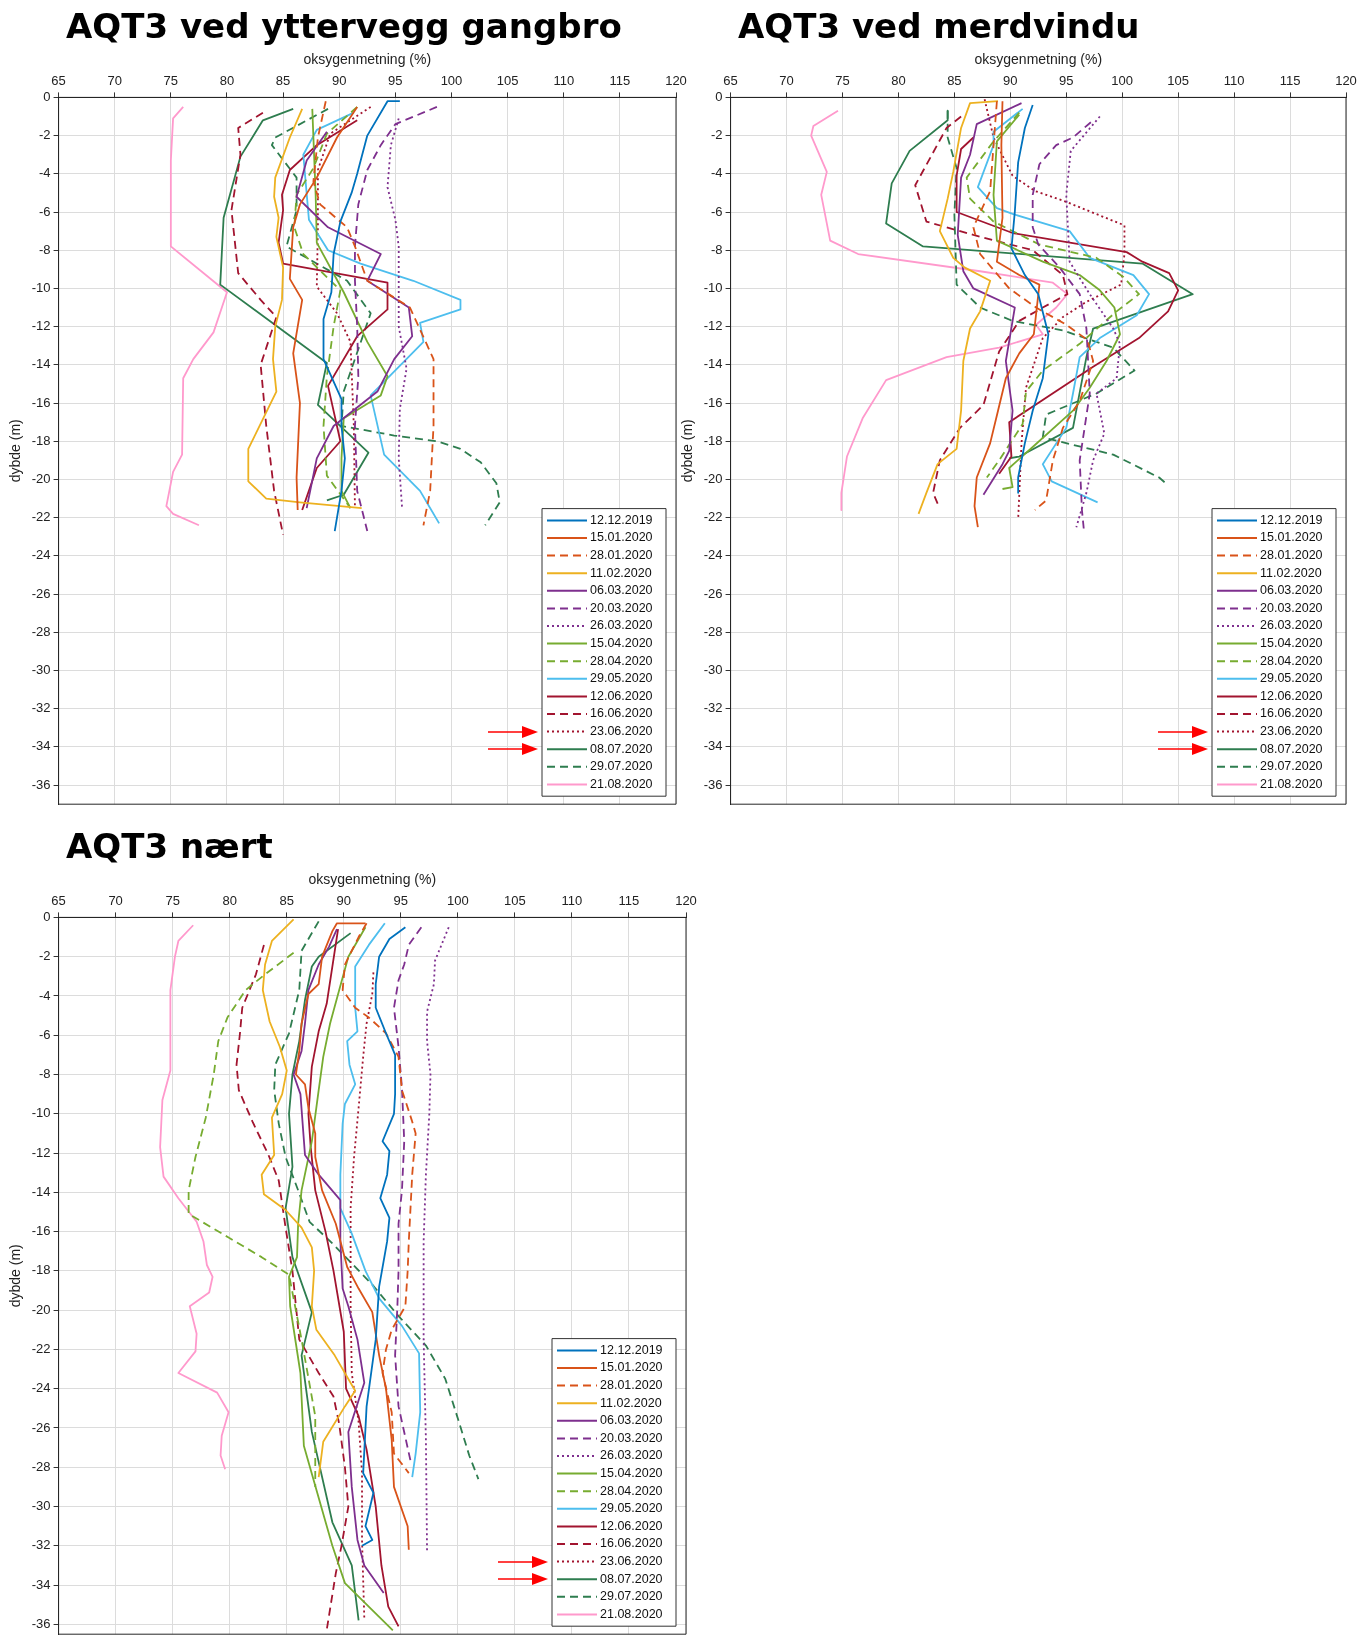  I want to click on chart-title: AQT3 ved merdvindu, so click(939, 26).